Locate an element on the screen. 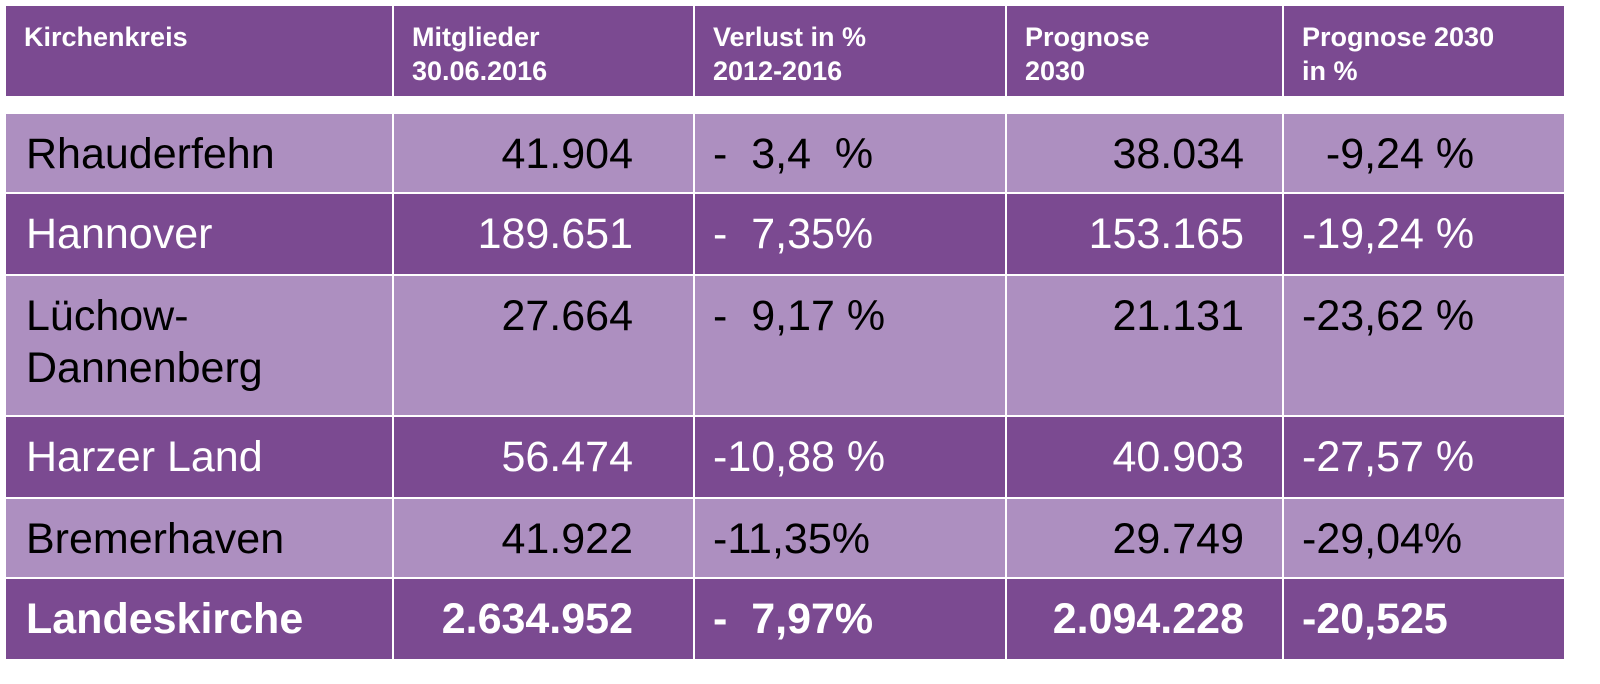 This screenshot has width=1600, height=684. table-cell: 29.749 is located at coordinates (1144, 538).